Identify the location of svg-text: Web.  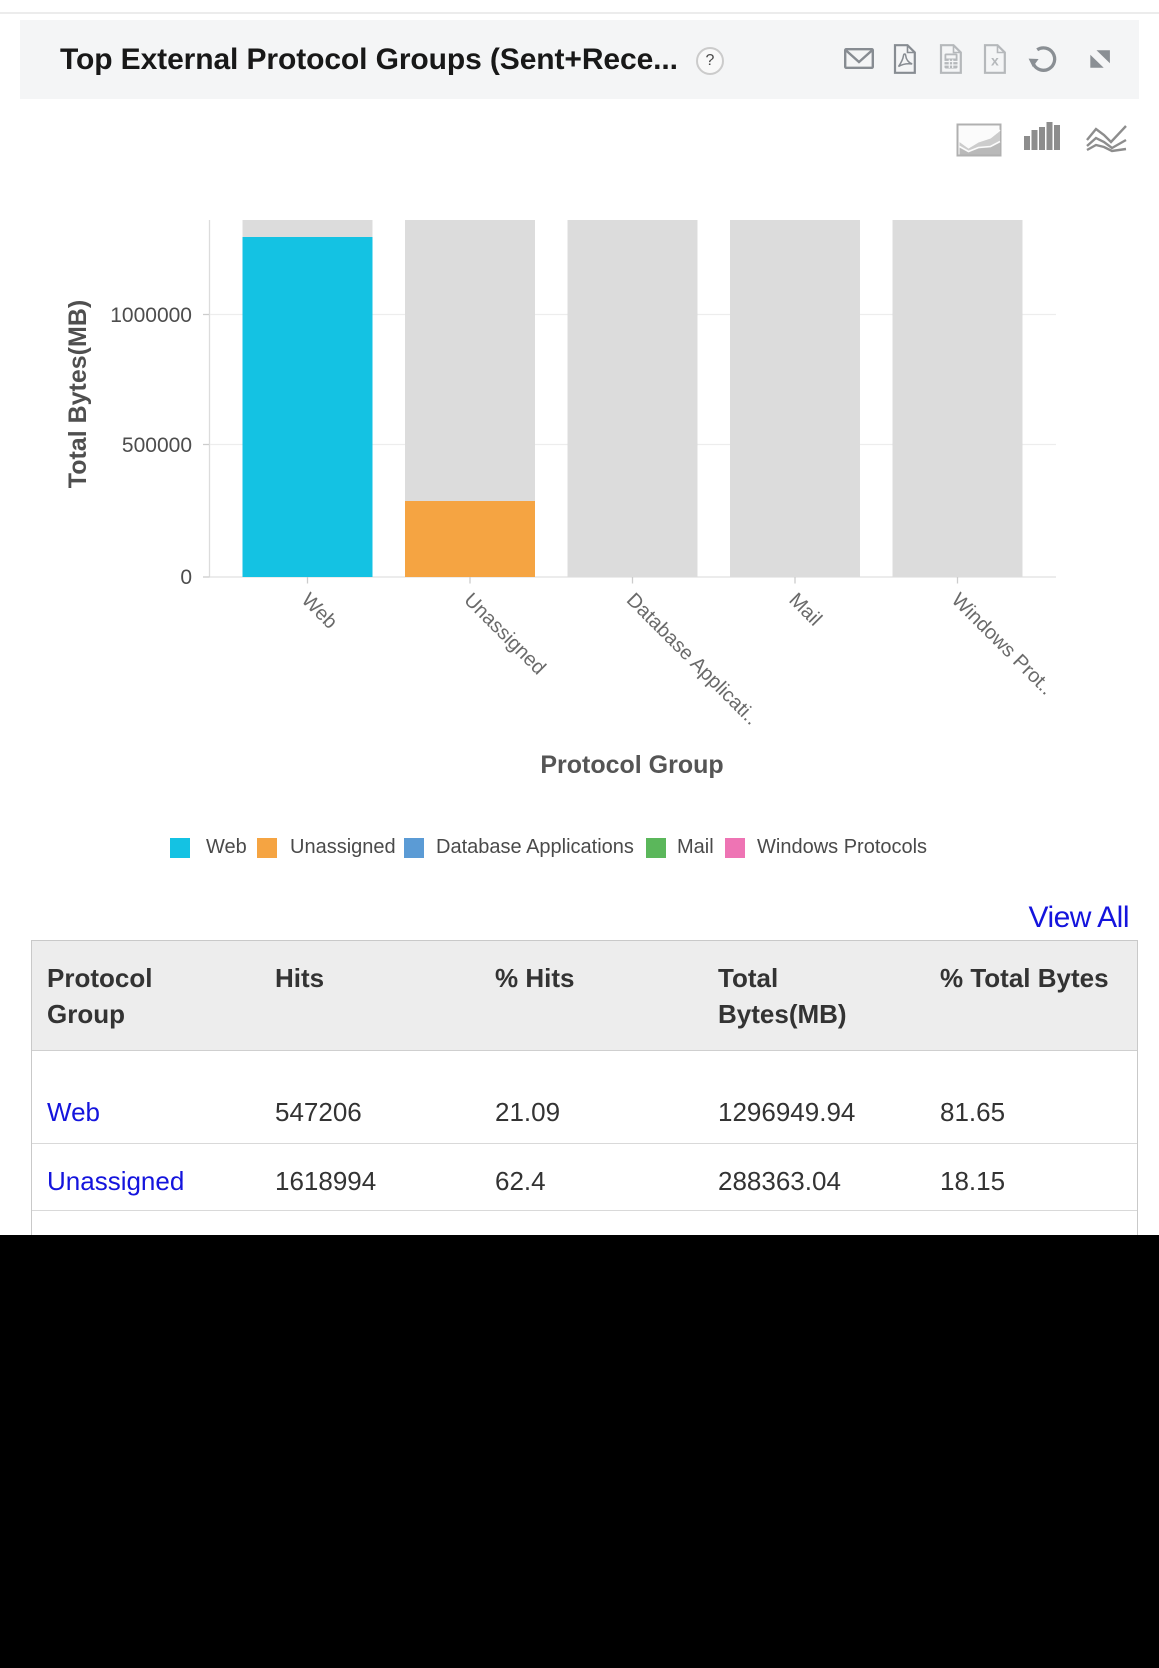
(319, 611).